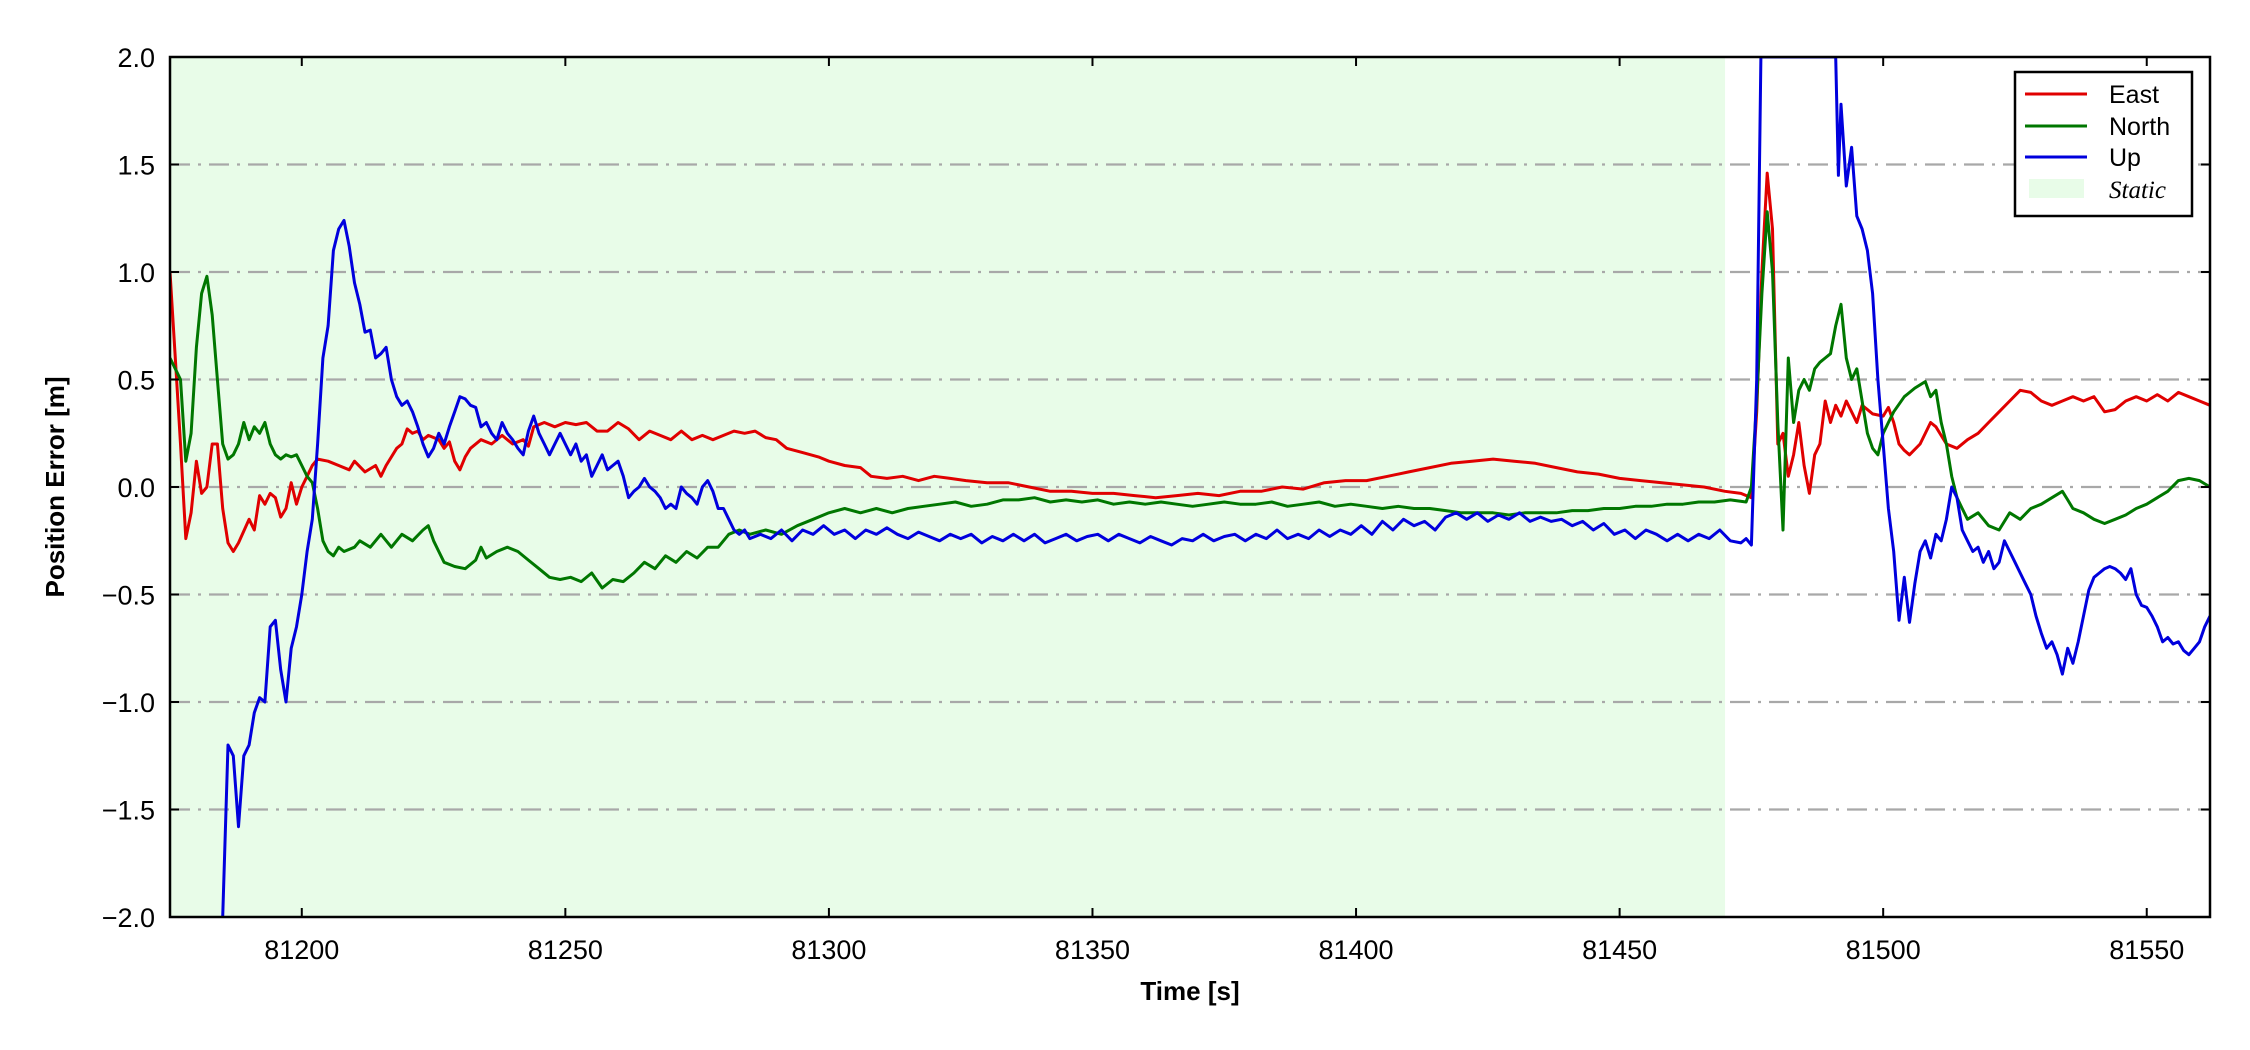 This screenshot has height=1050, width=2250. What do you see at coordinates (1355, 950) in the screenshot?
I see `x-tick-label: 81400` at bounding box center [1355, 950].